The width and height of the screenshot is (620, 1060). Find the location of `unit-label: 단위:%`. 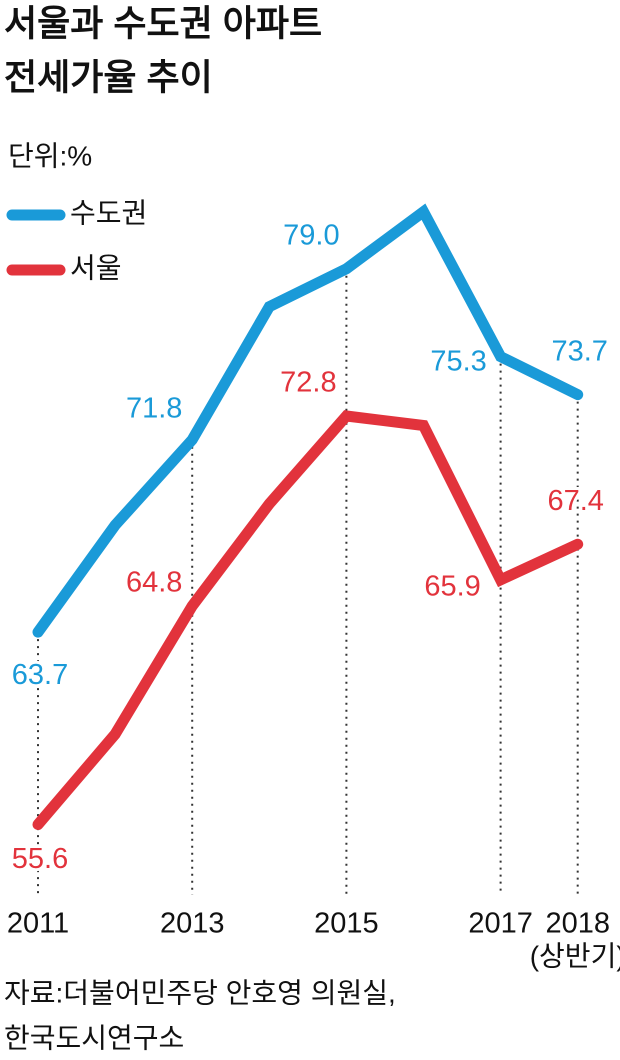

unit-label: 단위:% is located at coordinates (50, 155).